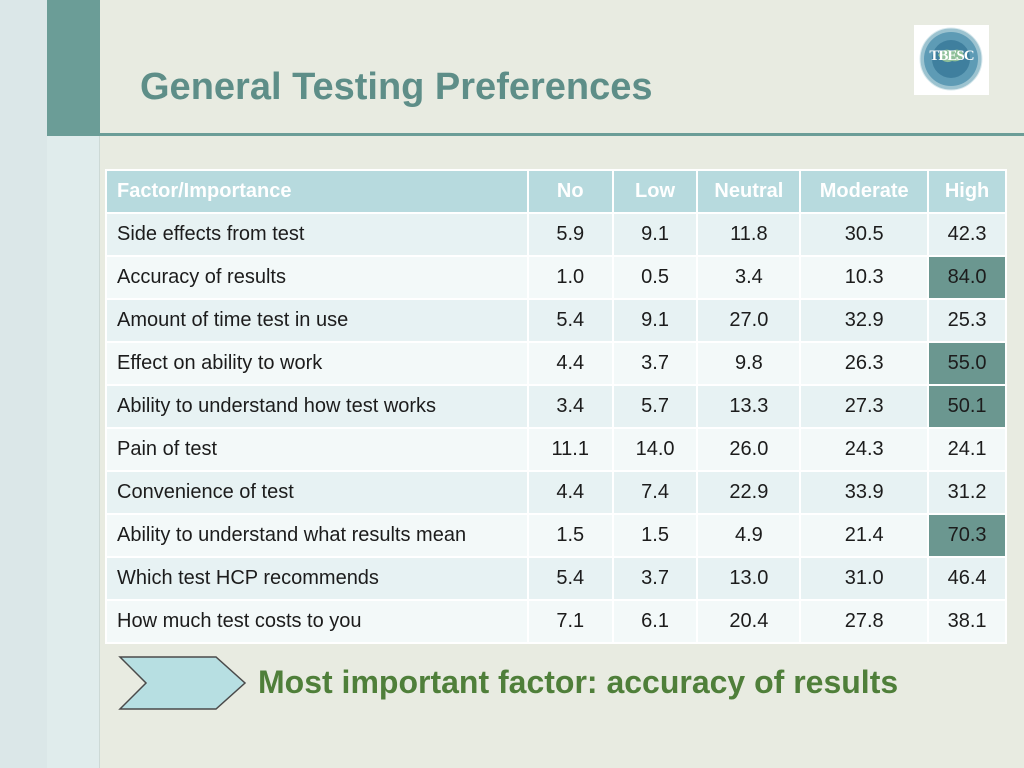  What do you see at coordinates (317, 320) in the screenshot?
I see `cell-factor: Amount of time test in use` at bounding box center [317, 320].